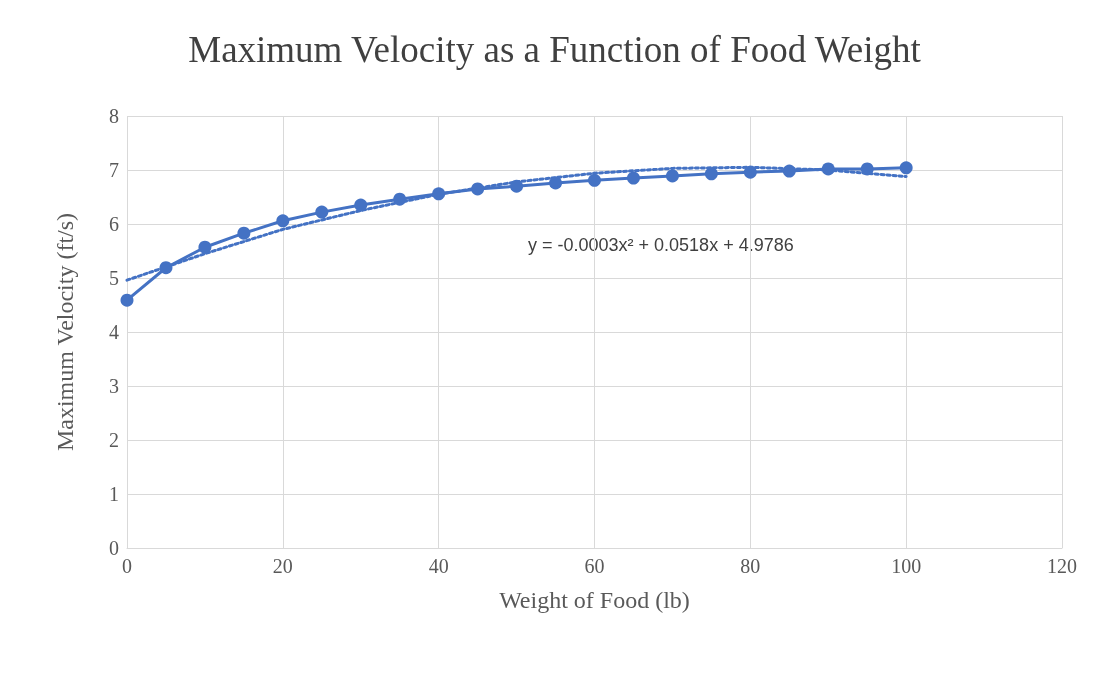  What do you see at coordinates (114, 116) in the screenshot?
I see `y-tick-label: 8` at bounding box center [114, 116].